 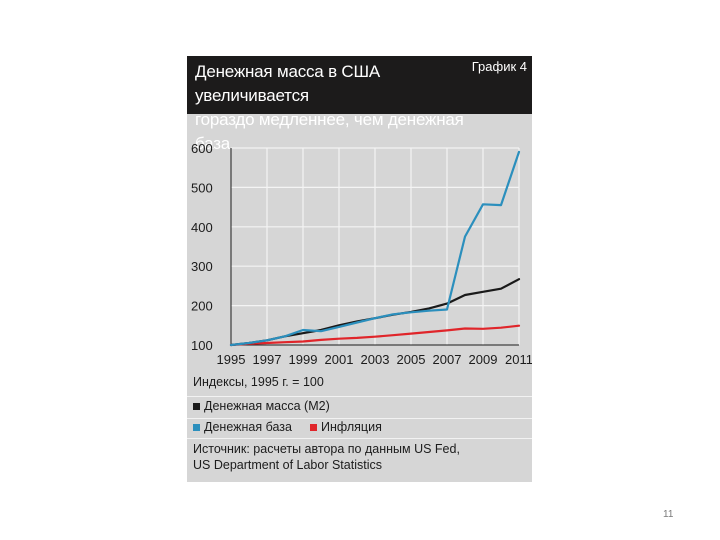 What do you see at coordinates (288, 83) in the screenshot?
I see `title-line-1: Денежная масса в США увеличивается` at bounding box center [288, 83].